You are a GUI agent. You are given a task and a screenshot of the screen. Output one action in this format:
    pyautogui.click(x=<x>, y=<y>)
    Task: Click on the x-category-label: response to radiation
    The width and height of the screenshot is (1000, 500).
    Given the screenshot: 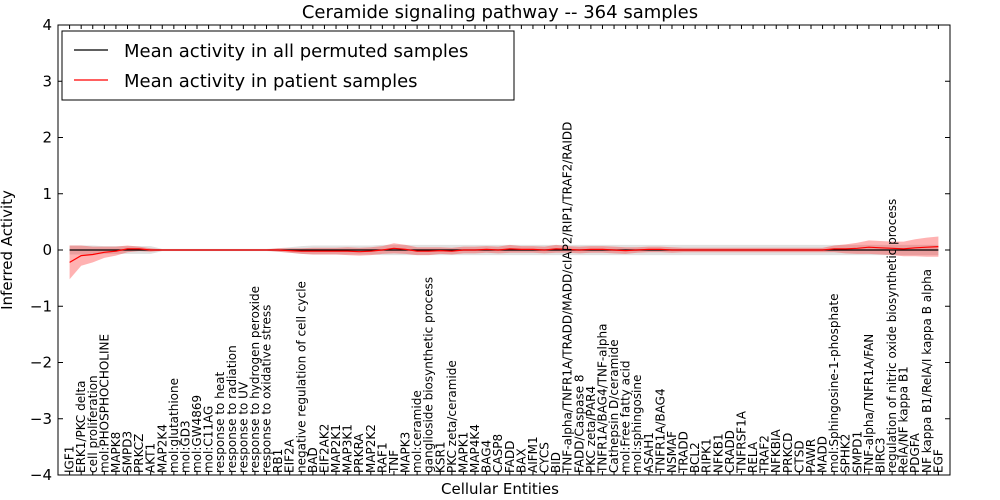 What is the action you would take?
    pyautogui.click(x=232, y=409)
    